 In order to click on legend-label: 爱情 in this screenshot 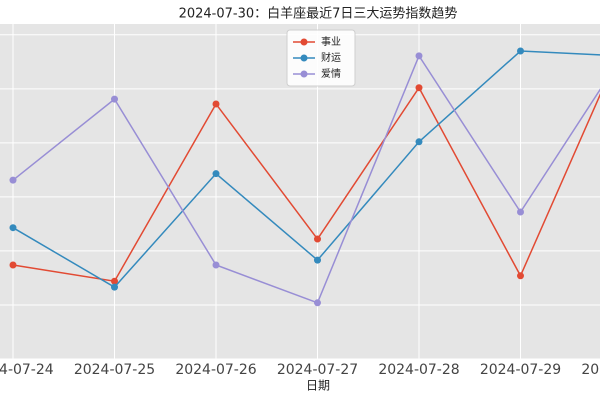, I will do `click(331, 73)`.